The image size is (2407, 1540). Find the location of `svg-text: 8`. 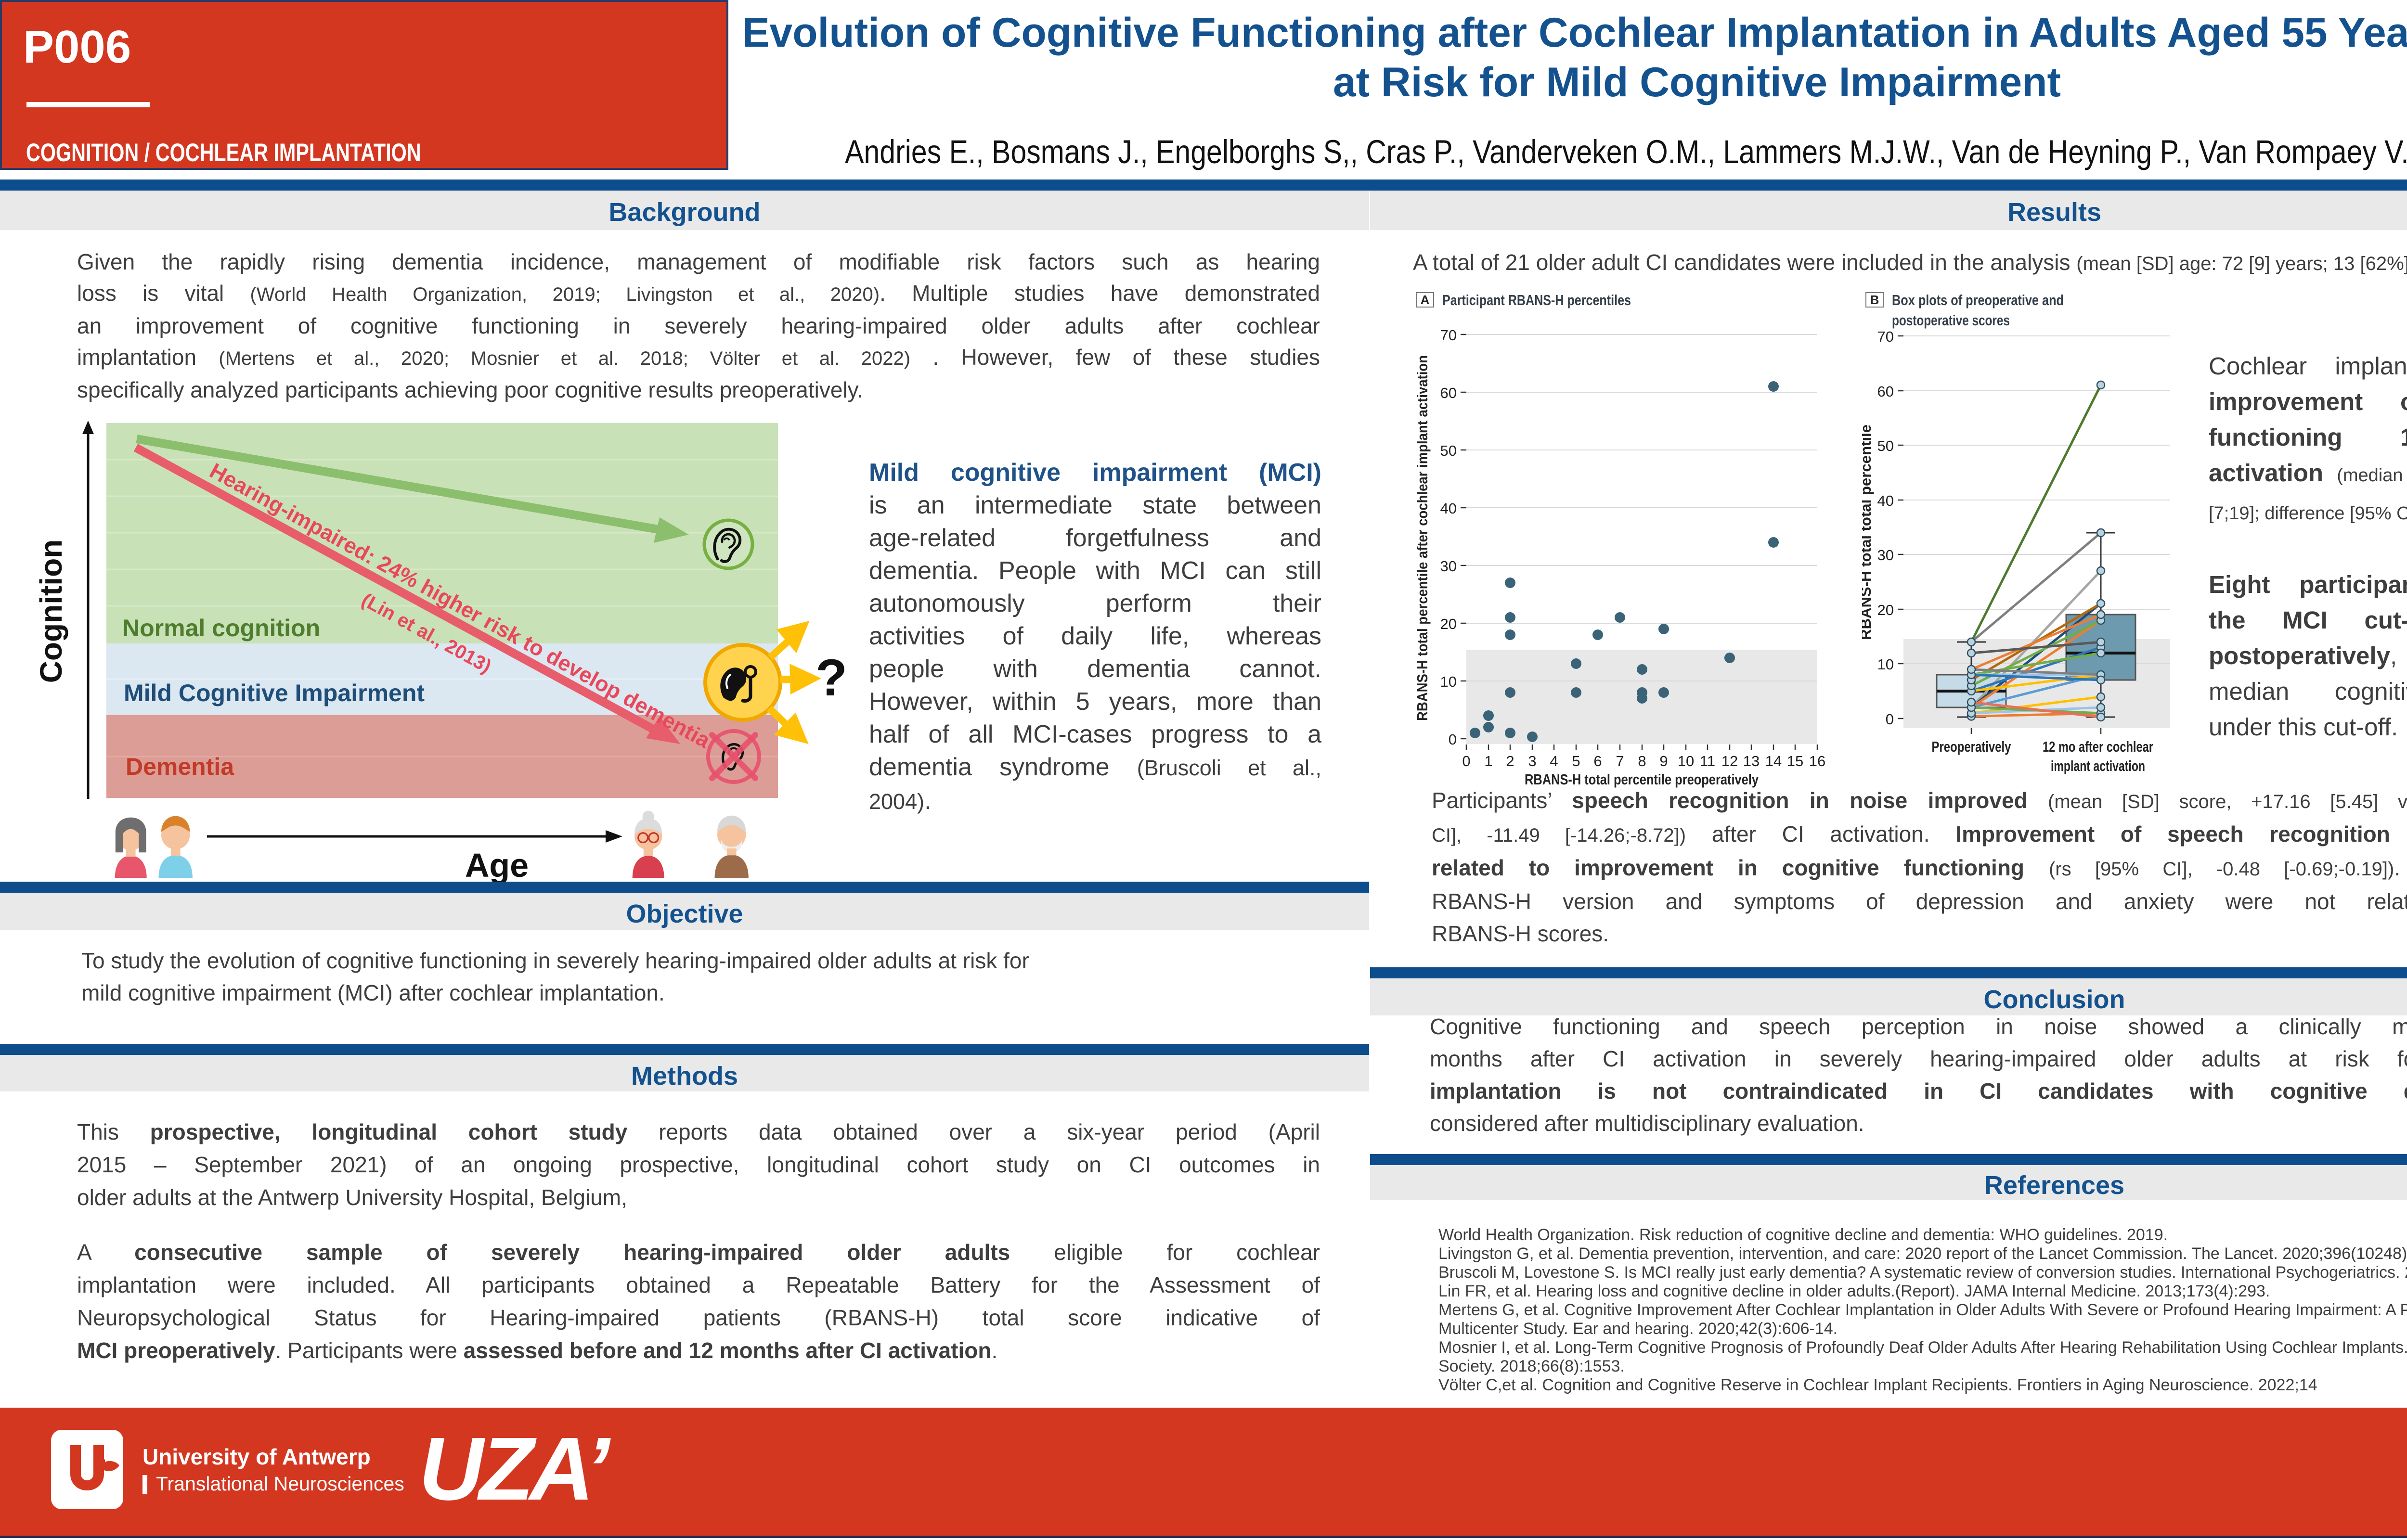

svg-text: 8 is located at coordinates (1642, 761).